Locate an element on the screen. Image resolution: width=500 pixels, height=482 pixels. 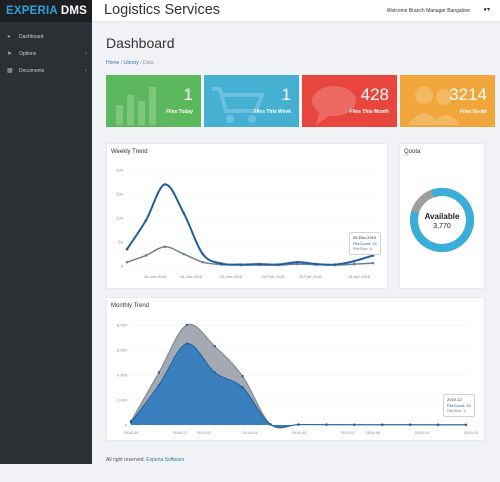
app-title: Logistics Services is located at coordinates (162, 10).